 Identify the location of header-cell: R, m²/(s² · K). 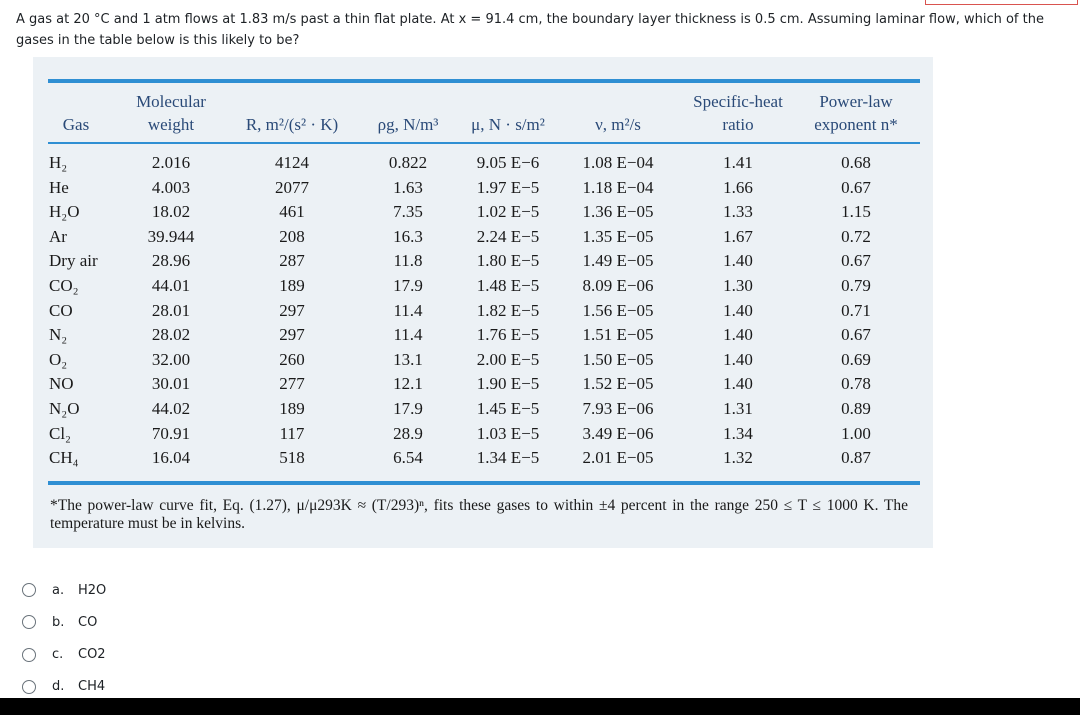
(292, 124).